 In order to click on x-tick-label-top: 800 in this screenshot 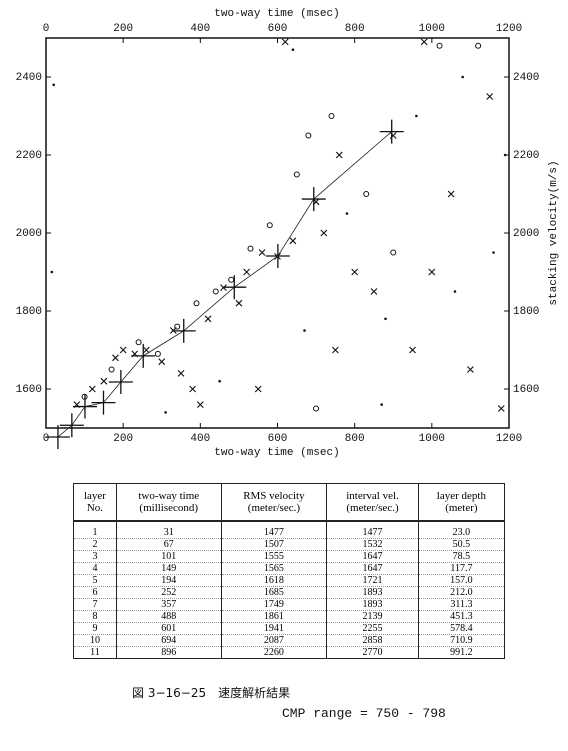, I will do `click(355, 29)`.